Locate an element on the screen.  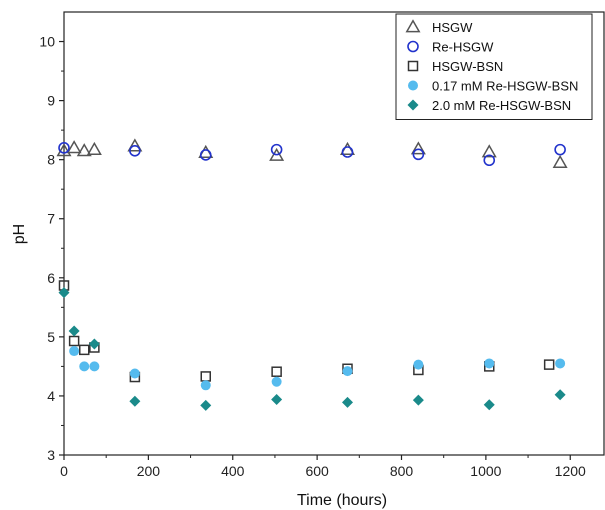
x-tick-label: 0 is located at coordinates (64, 471).